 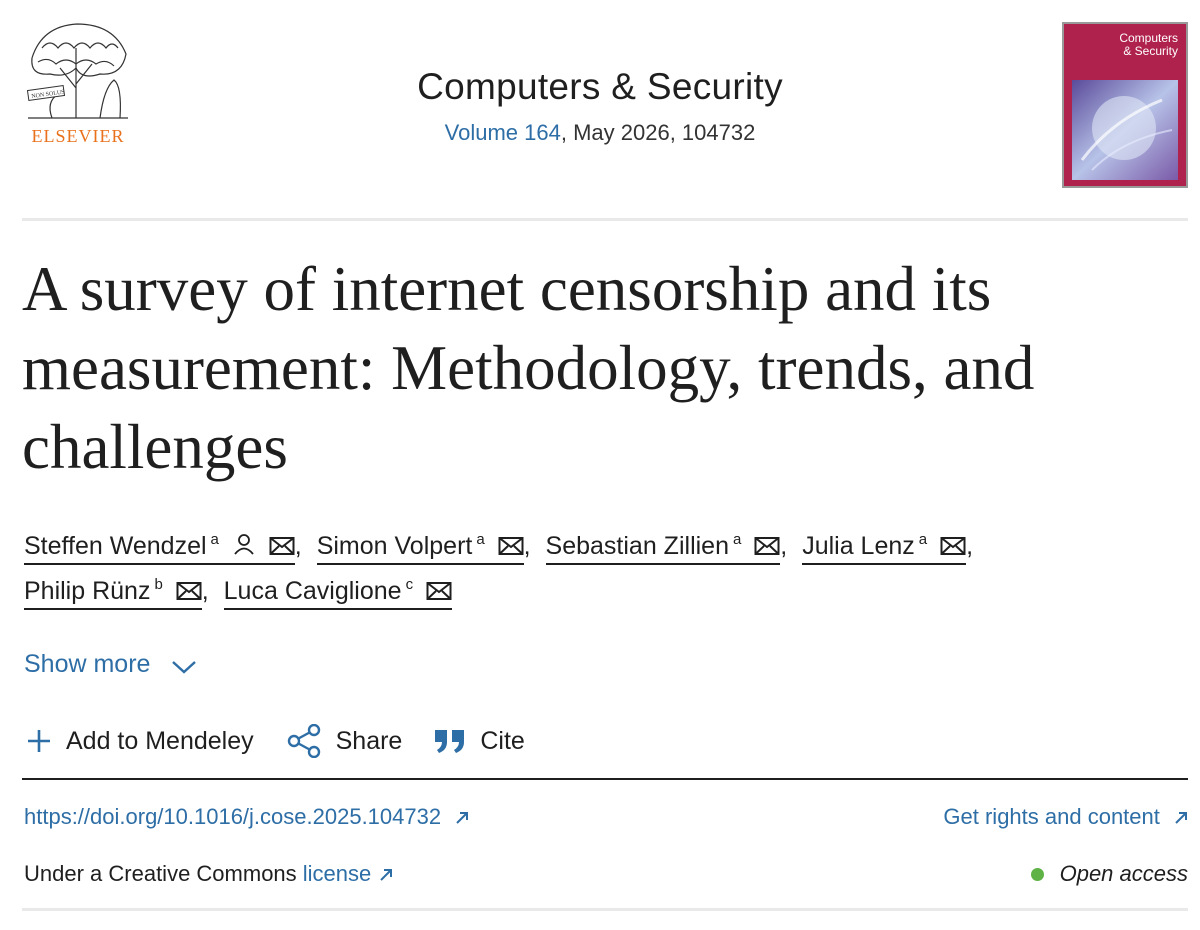 What do you see at coordinates (78, 136) in the screenshot?
I see `elsevier-wordmark: ELSEVIER` at bounding box center [78, 136].